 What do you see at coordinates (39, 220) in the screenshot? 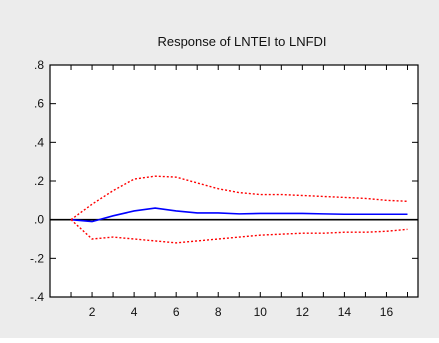
I see `y-tick-label: .0` at bounding box center [39, 220].